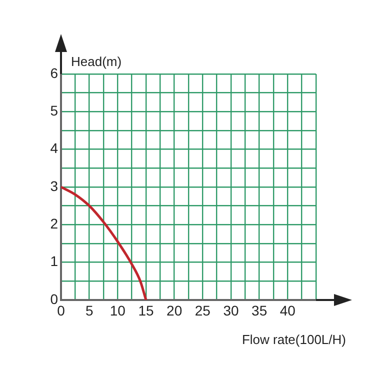  Describe the element at coordinates (54, 298) in the screenshot. I see `y-tick-label: 0` at that location.